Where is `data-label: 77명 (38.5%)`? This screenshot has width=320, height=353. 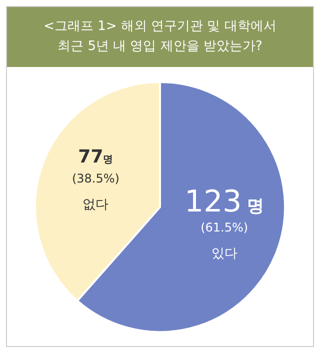
data-label: 77명 (38.5%) is located at coordinates (96, 166).